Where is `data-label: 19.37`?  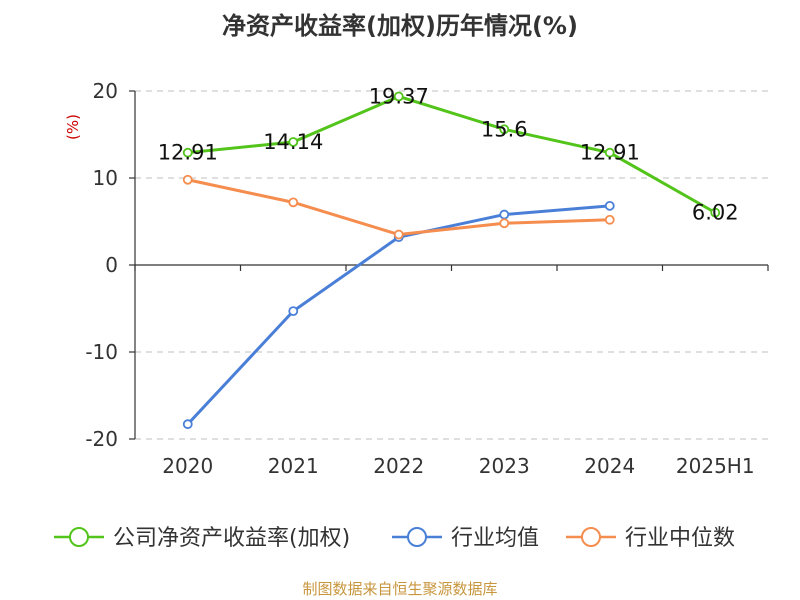 data-label: 19.37 is located at coordinates (399, 96).